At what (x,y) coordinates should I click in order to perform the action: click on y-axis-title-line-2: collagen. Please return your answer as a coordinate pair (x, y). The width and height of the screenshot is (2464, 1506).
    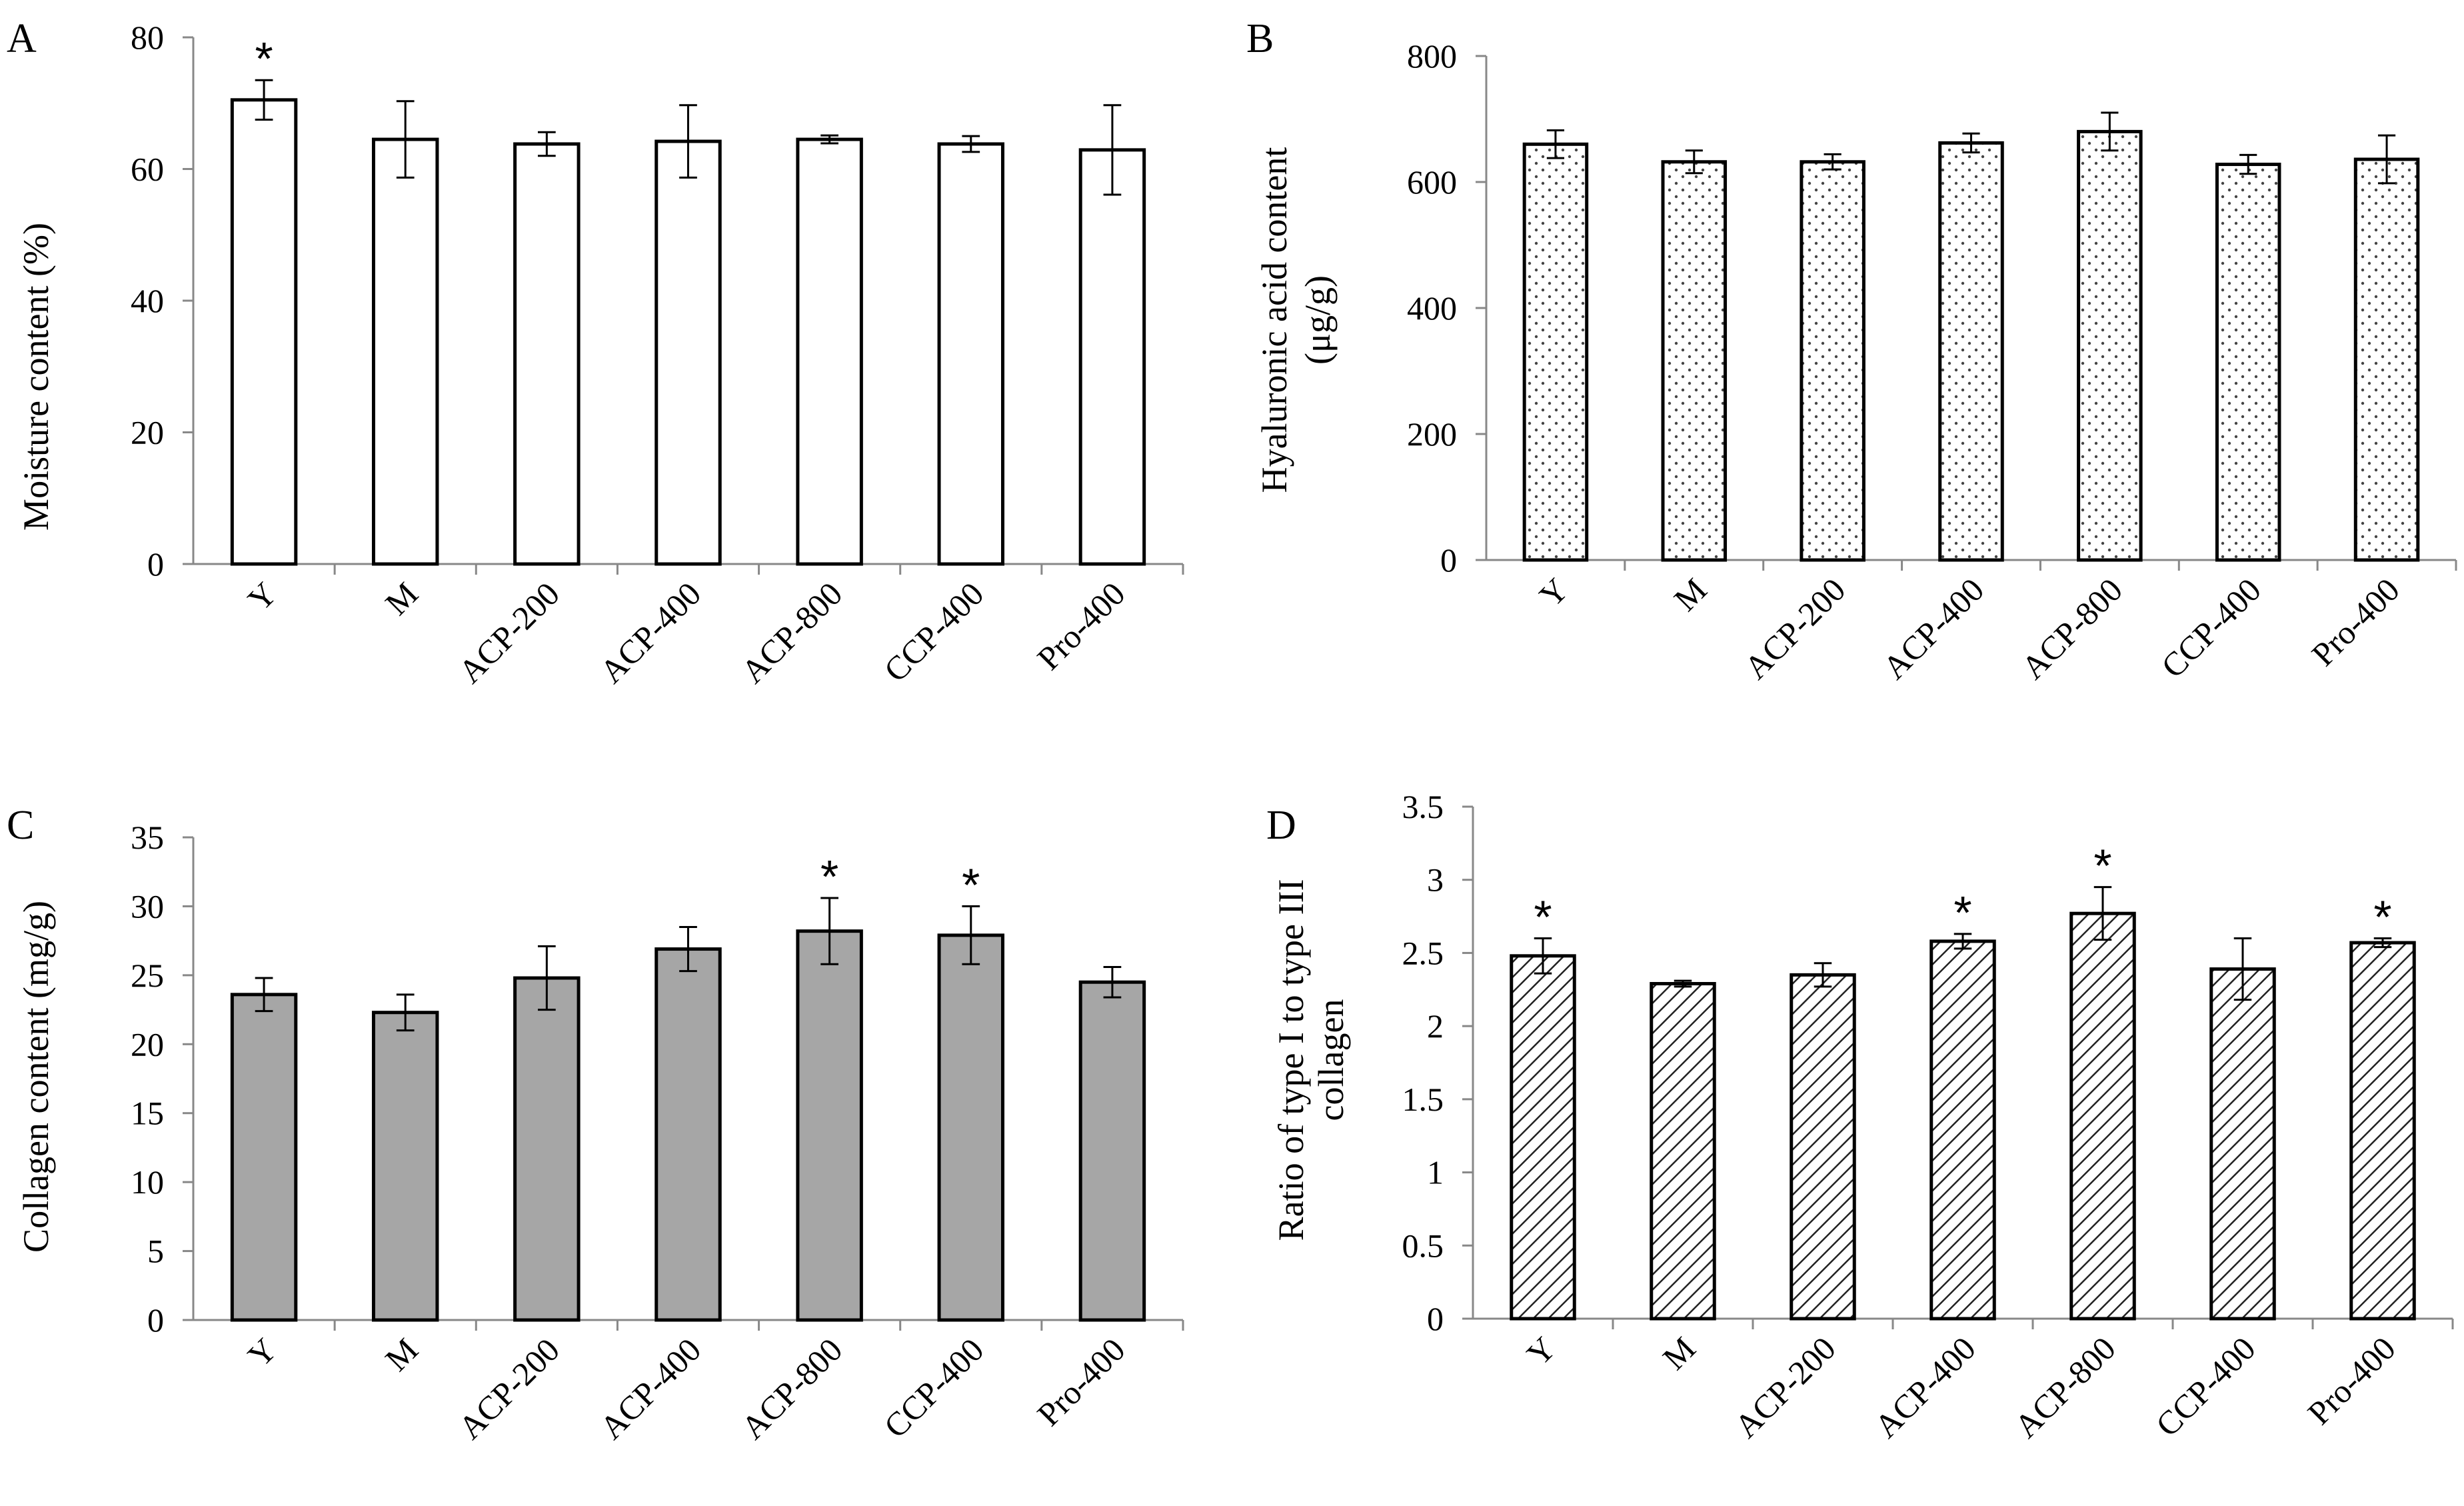
    Looking at the image, I should click on (1331, 1060).